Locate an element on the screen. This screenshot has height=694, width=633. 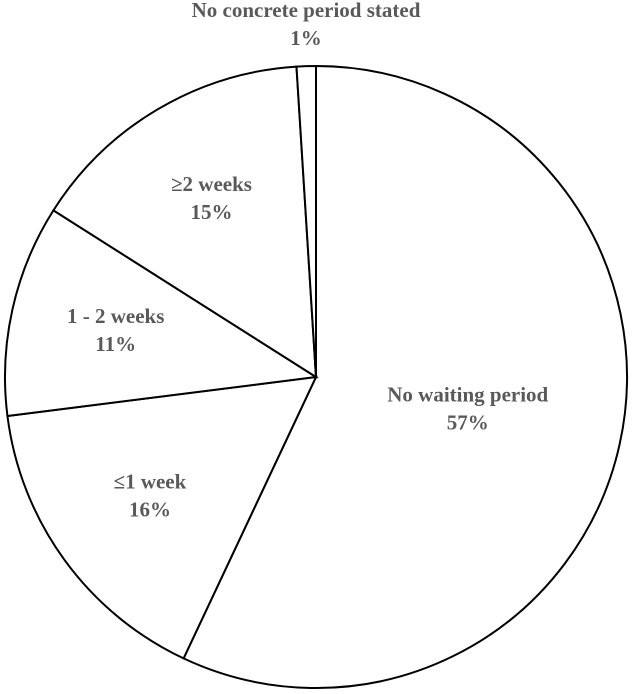
pie-slice is located at coordinates (306, 221).